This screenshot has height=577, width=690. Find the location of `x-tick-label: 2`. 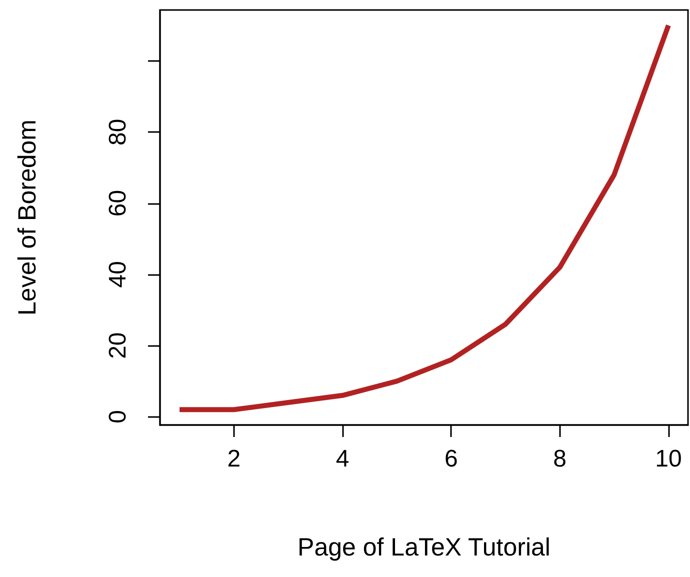

x-tick-label: 2 is located at coordinates (234, 459).